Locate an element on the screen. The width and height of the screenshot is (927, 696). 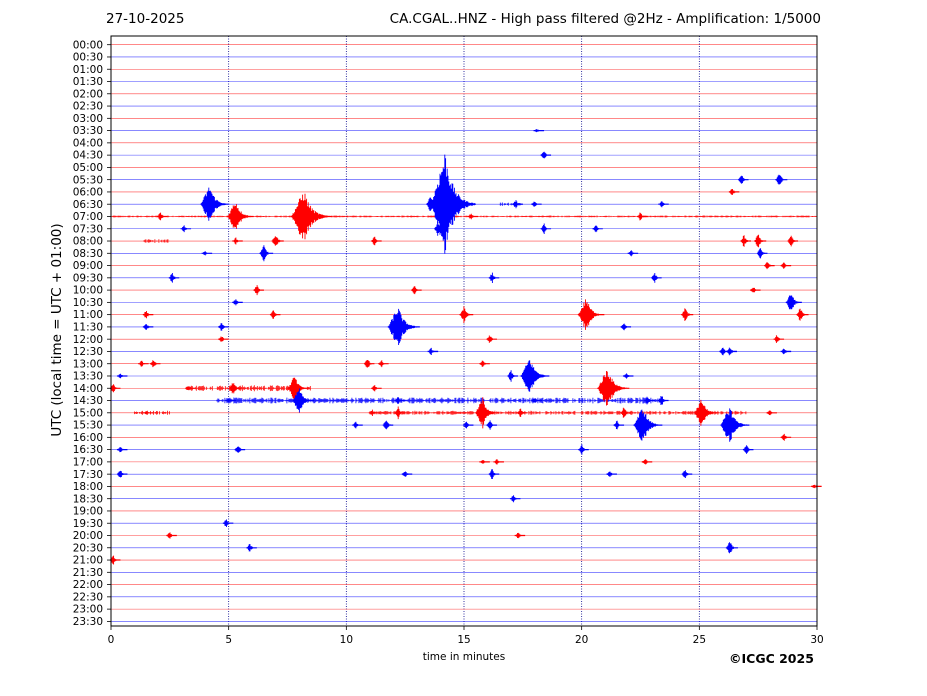
y-tick-label: 22:00 is located at coordinates (88, 585).